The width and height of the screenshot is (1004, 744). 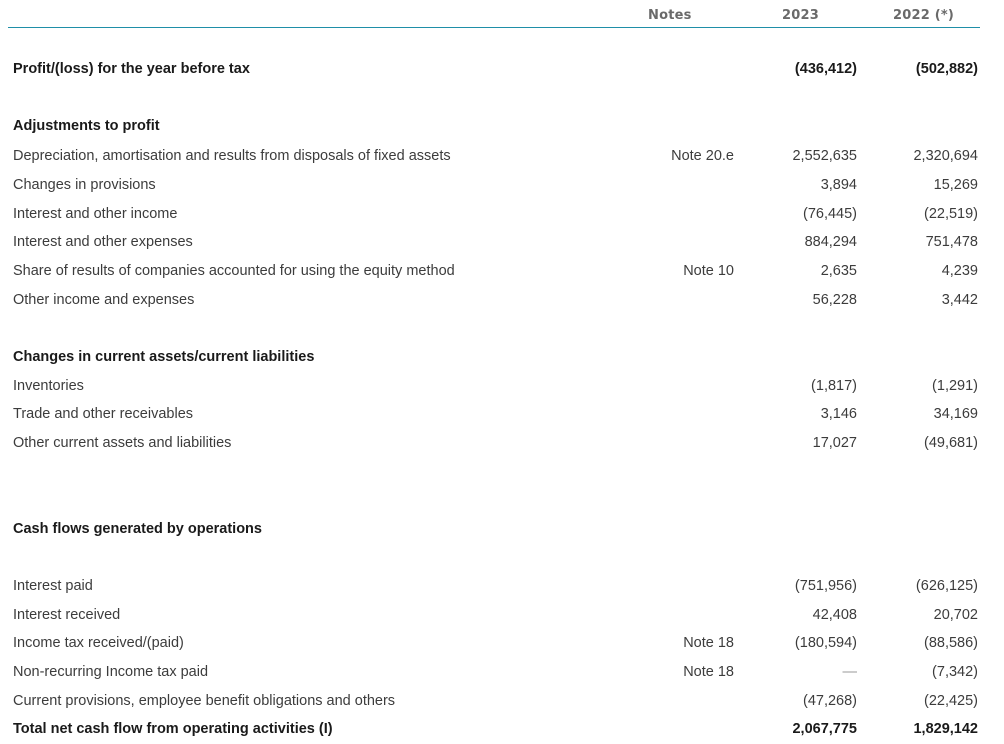 What do you see at coordinates (103, 414) in the screenshot?
I see `row-label: Trade and other receivables` at bounding box center [103, 414].